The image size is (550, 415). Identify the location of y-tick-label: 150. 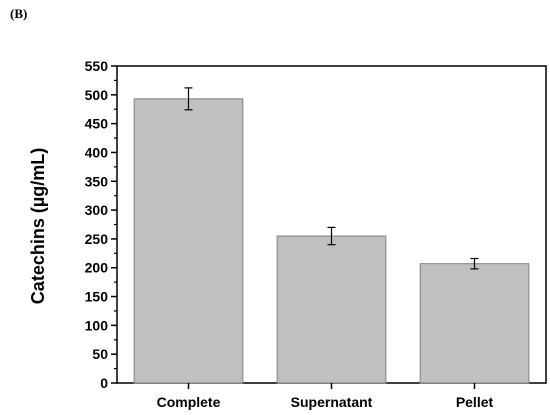
(97, 297).